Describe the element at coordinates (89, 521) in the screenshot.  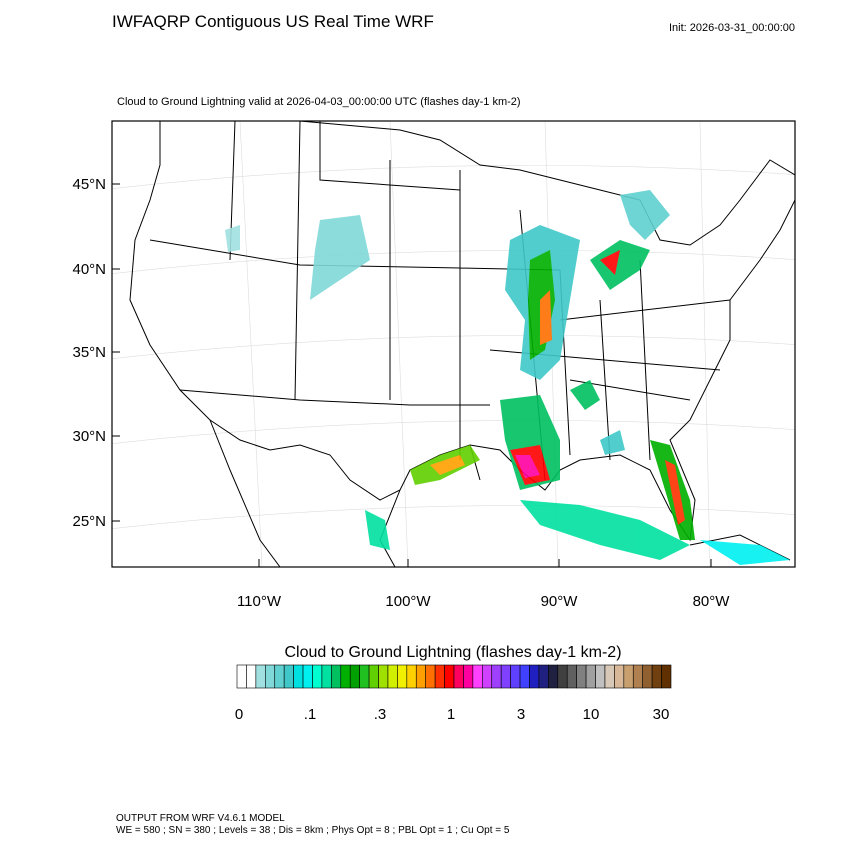
I see `lat-label: 25°N` at that location.